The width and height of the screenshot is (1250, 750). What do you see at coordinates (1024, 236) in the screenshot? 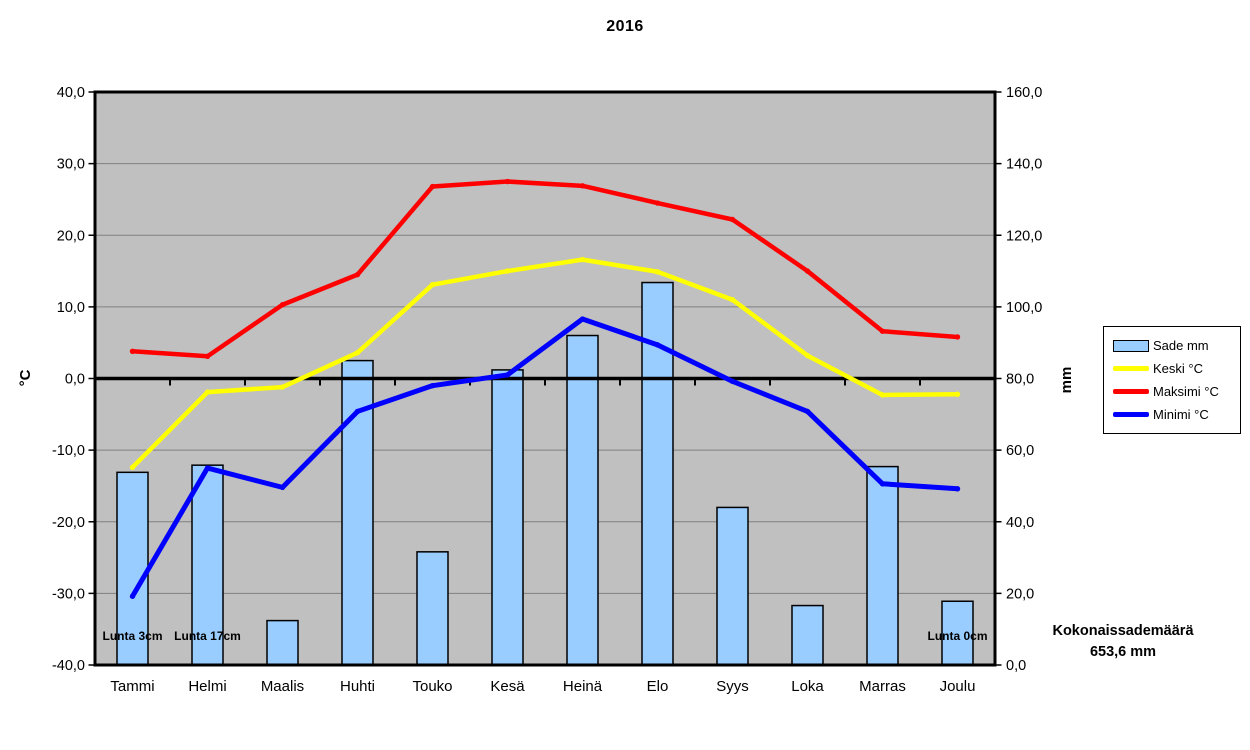
I see `right-tick-label: 120,0` at bounding box center [1024, 236].